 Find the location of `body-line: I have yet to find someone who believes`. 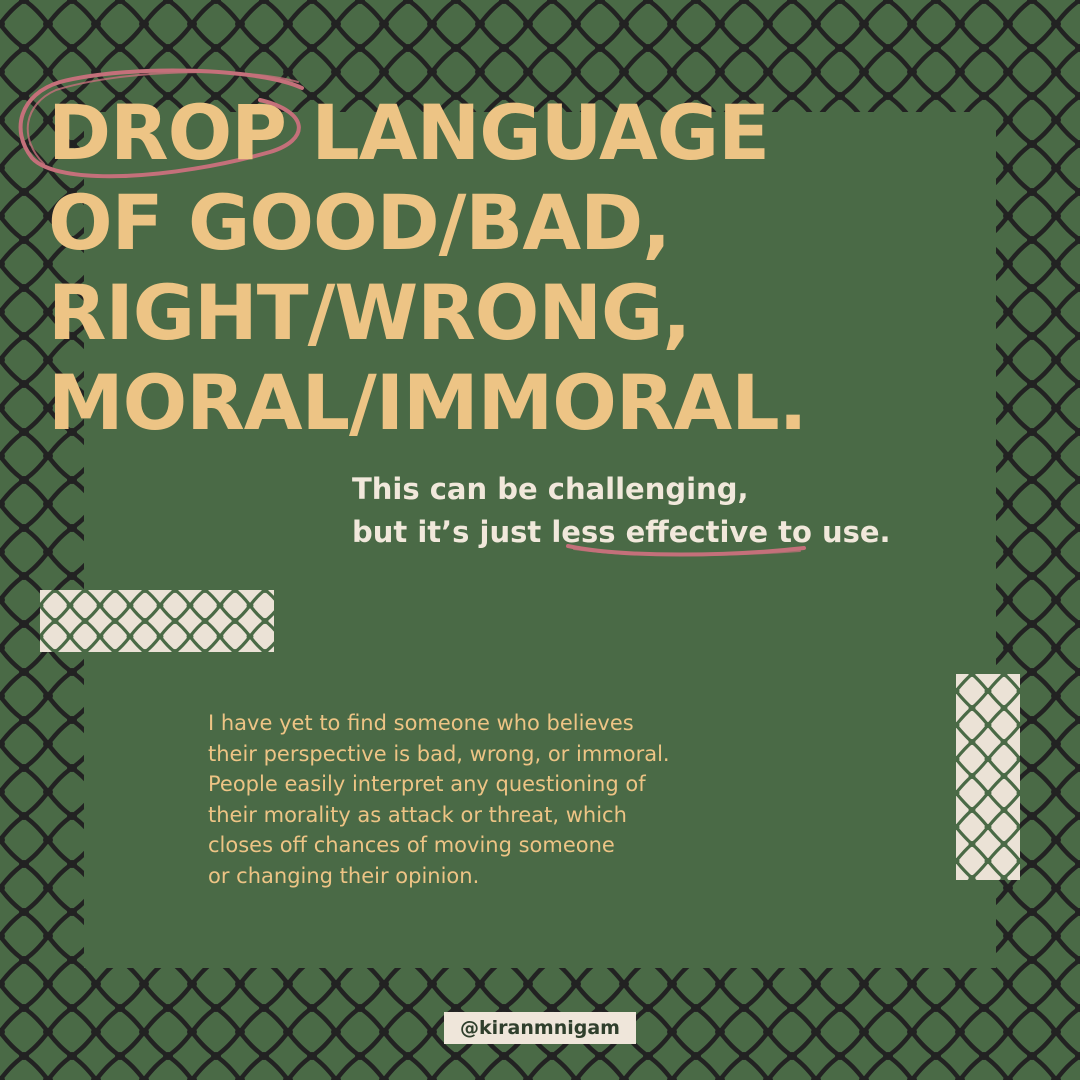

body-line: I have yet to find someone who believes is located at coordinates (421, 723).